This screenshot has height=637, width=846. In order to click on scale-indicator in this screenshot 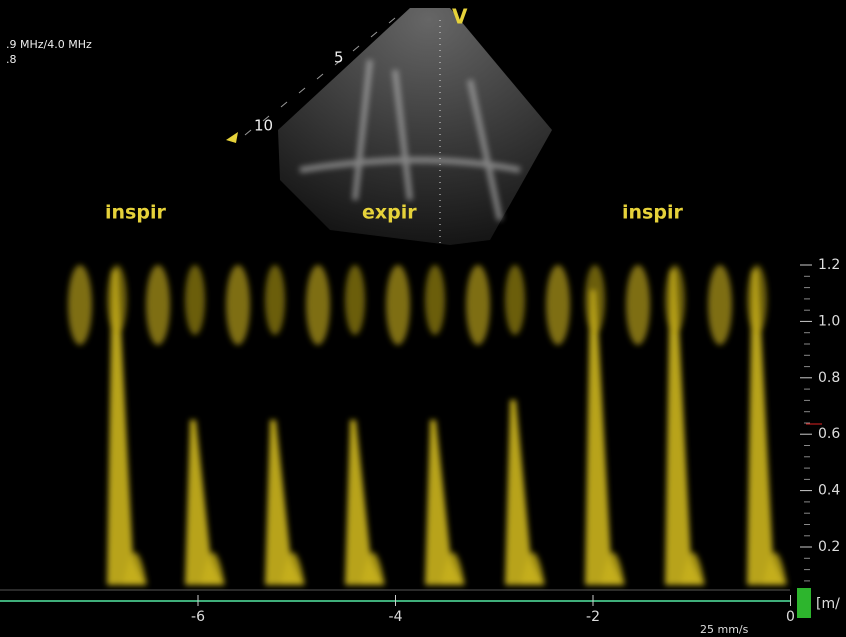, I will do `click(804, 603)`.